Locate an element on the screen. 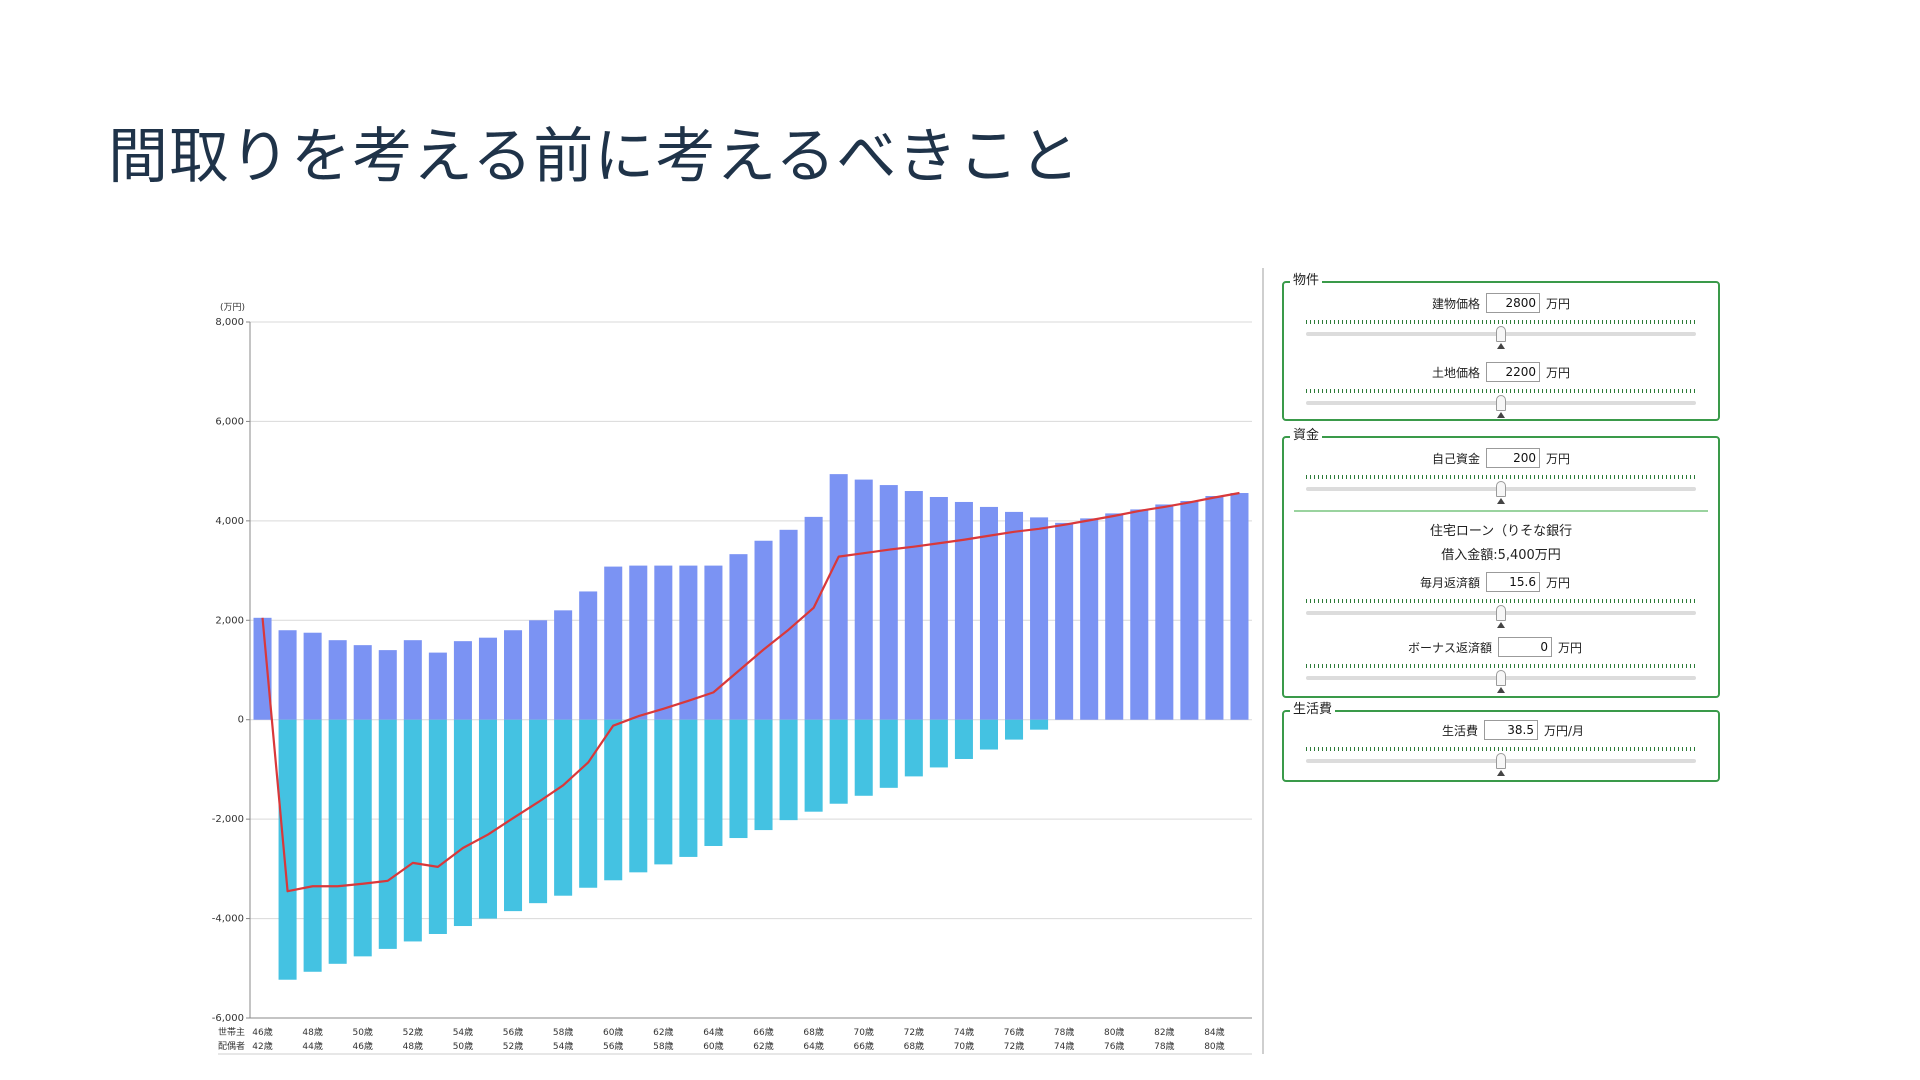 This screenshot has width=1920, height=1080. x-tick-label-head: 70歳 is located at coordinates (863, 1032).